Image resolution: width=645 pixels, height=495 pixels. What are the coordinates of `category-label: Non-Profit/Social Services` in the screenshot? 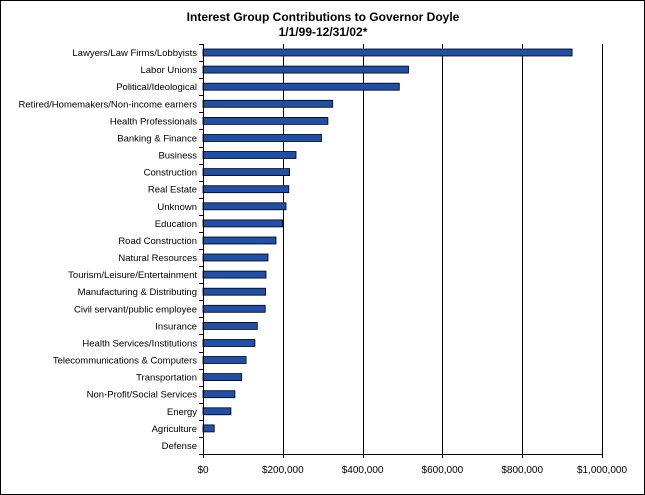 It's located at (142, 395).